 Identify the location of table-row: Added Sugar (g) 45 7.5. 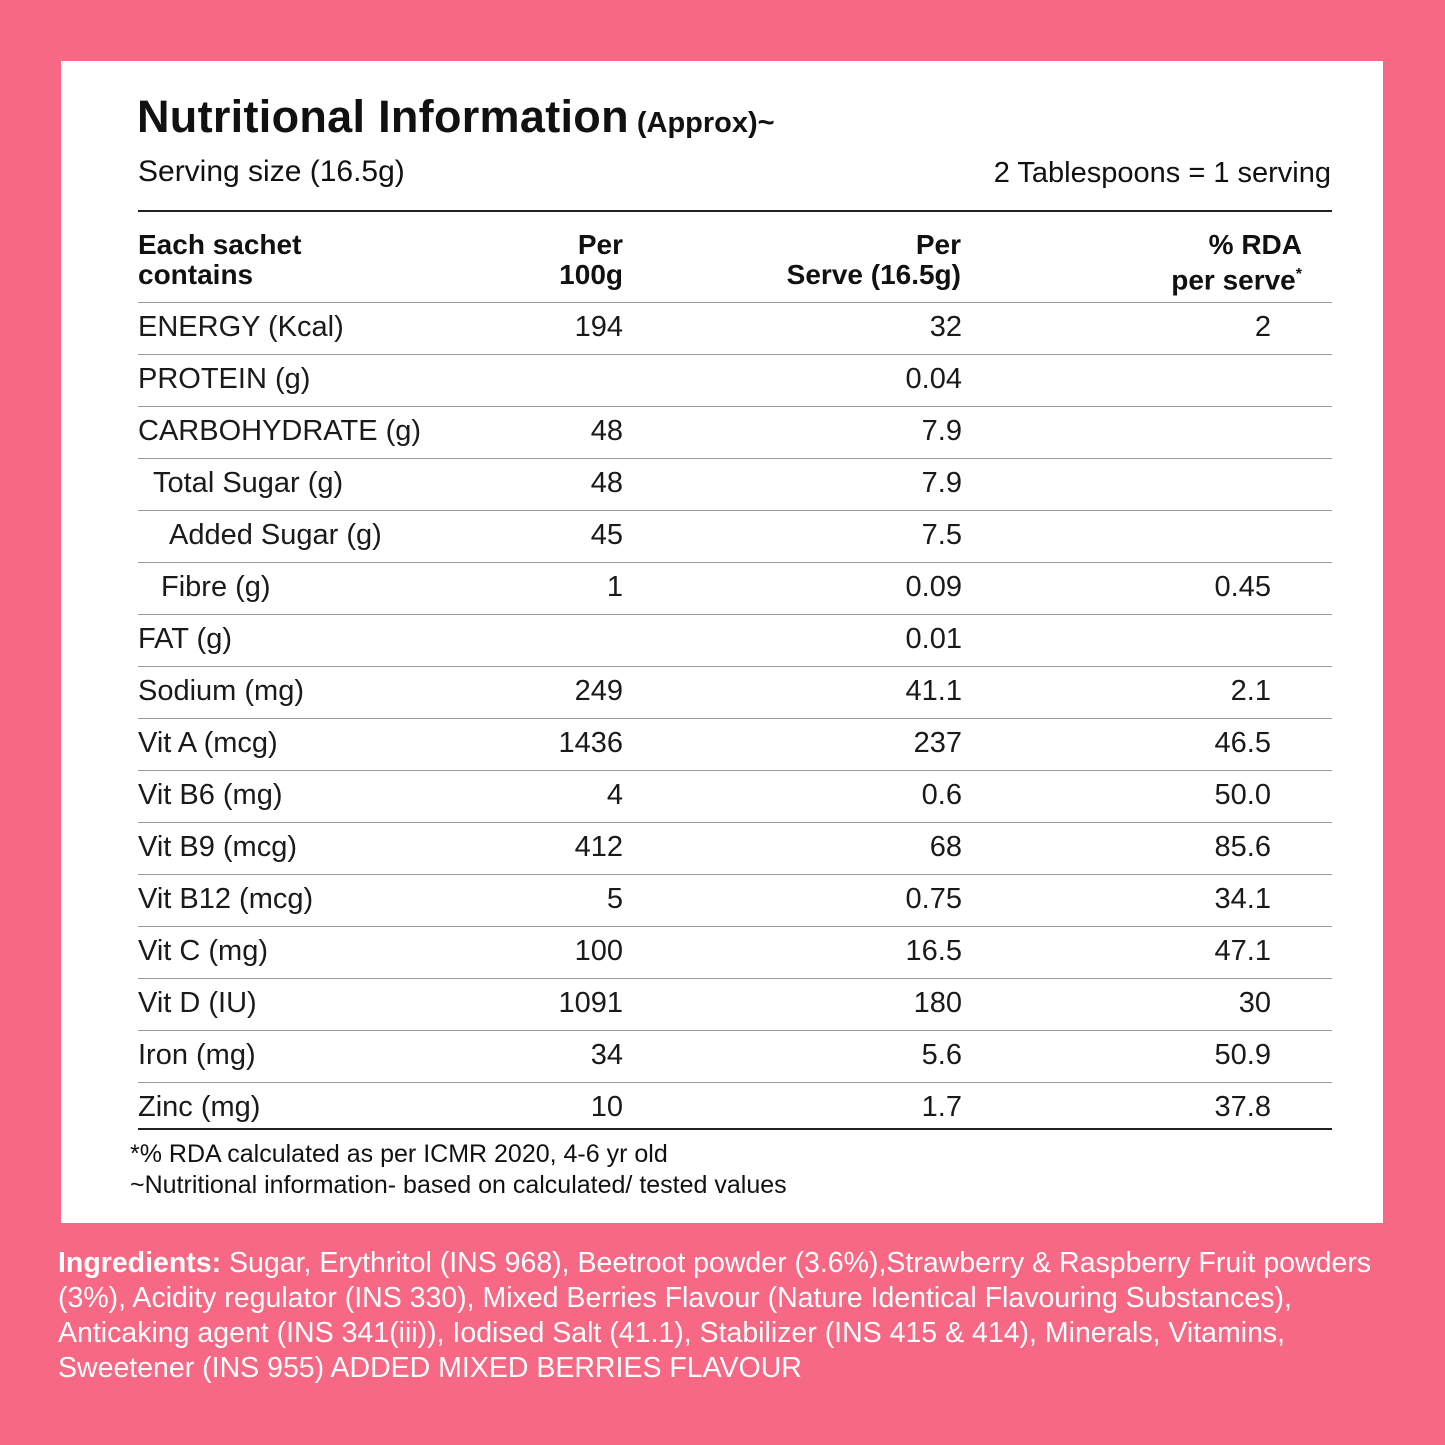
(735, 537).